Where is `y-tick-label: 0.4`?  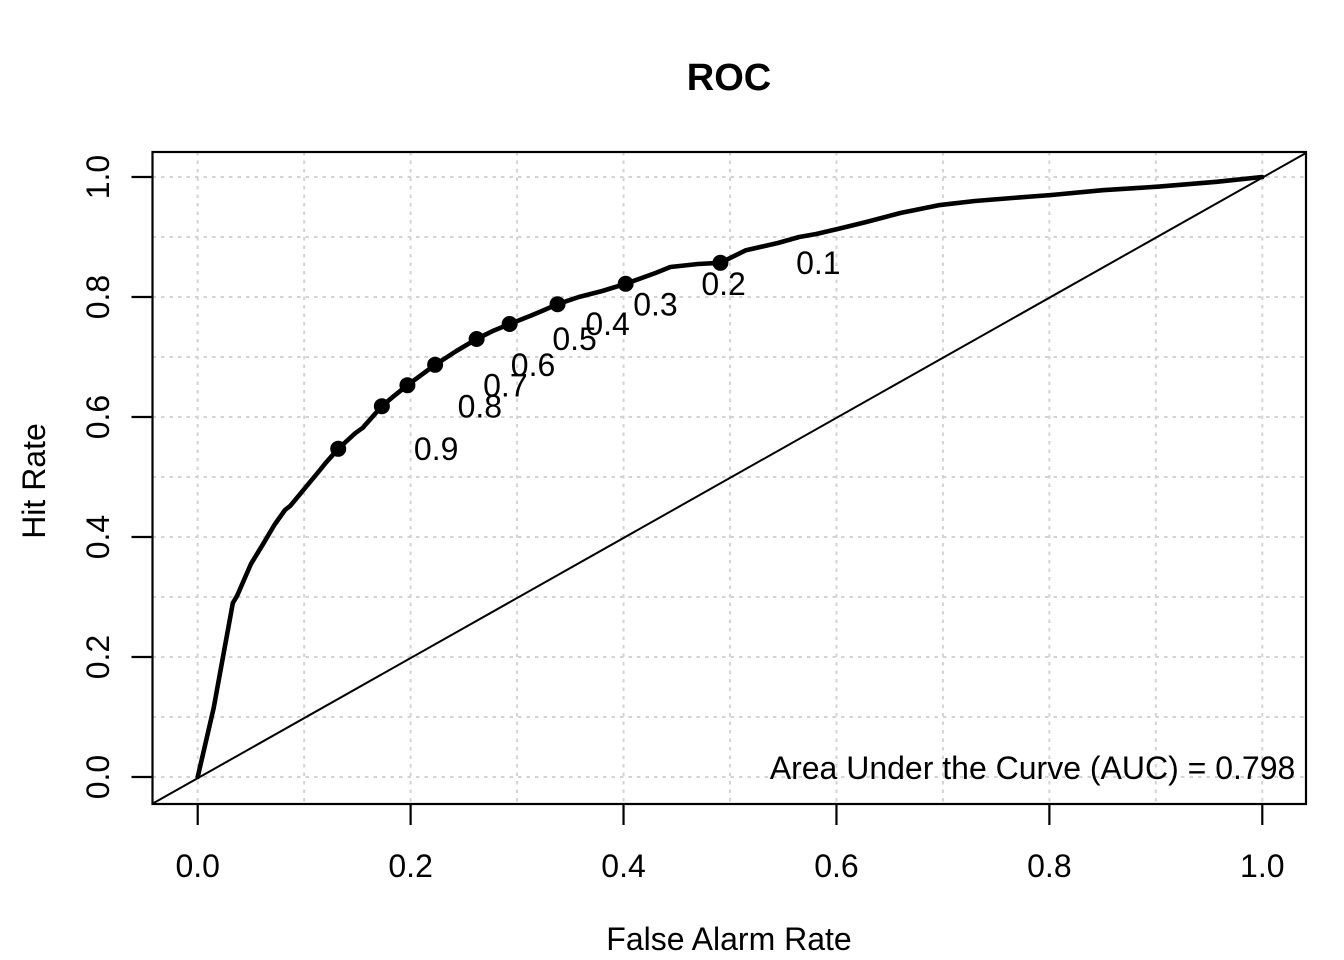
y-tick-label: 0.4 is located at coordinates (98, 537).